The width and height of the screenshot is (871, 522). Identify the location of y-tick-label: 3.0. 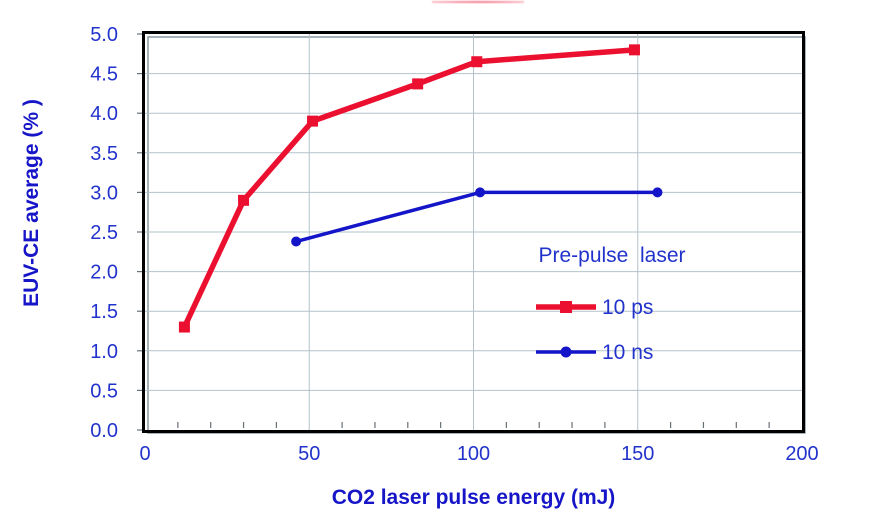
(104, 193).